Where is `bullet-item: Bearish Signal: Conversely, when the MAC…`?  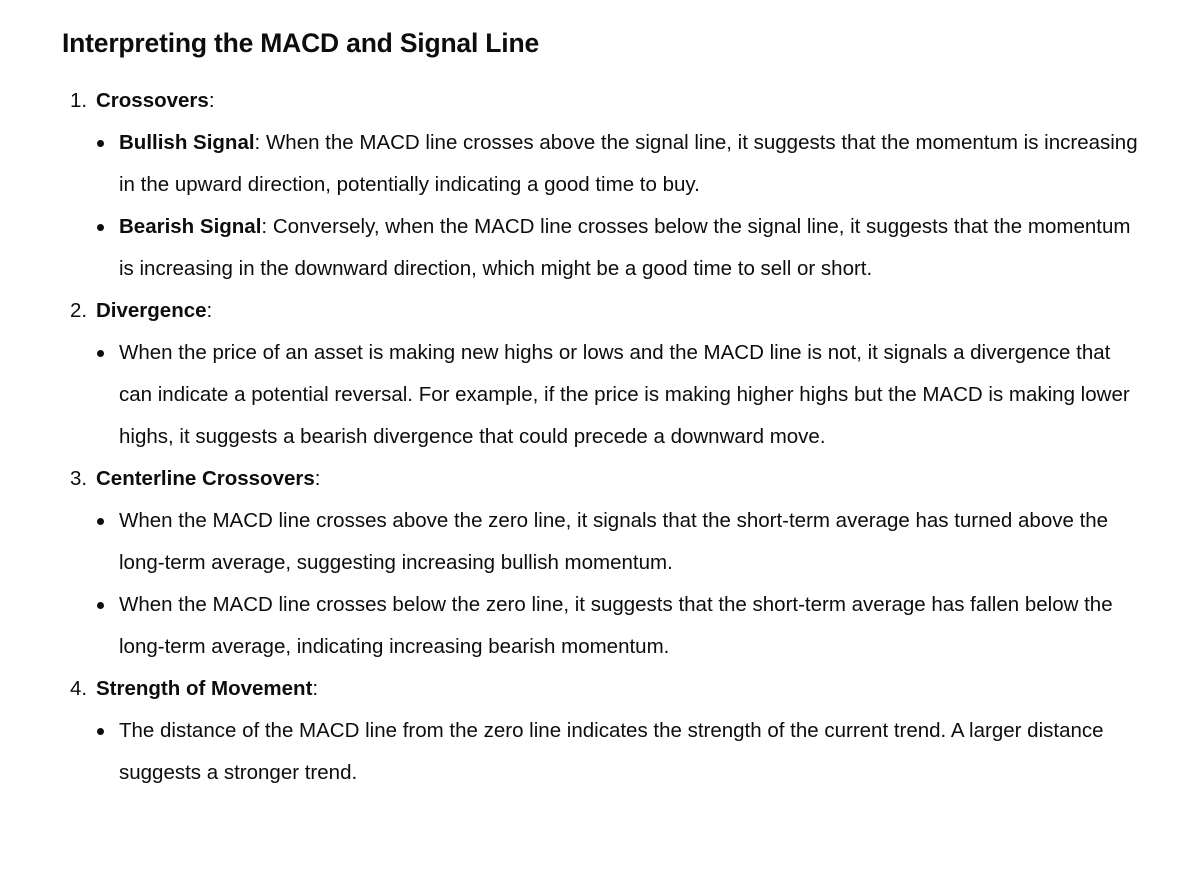
bullet-item: Bearish Signal: Conversely, when the MAC… is located at coordinates (619, 248).